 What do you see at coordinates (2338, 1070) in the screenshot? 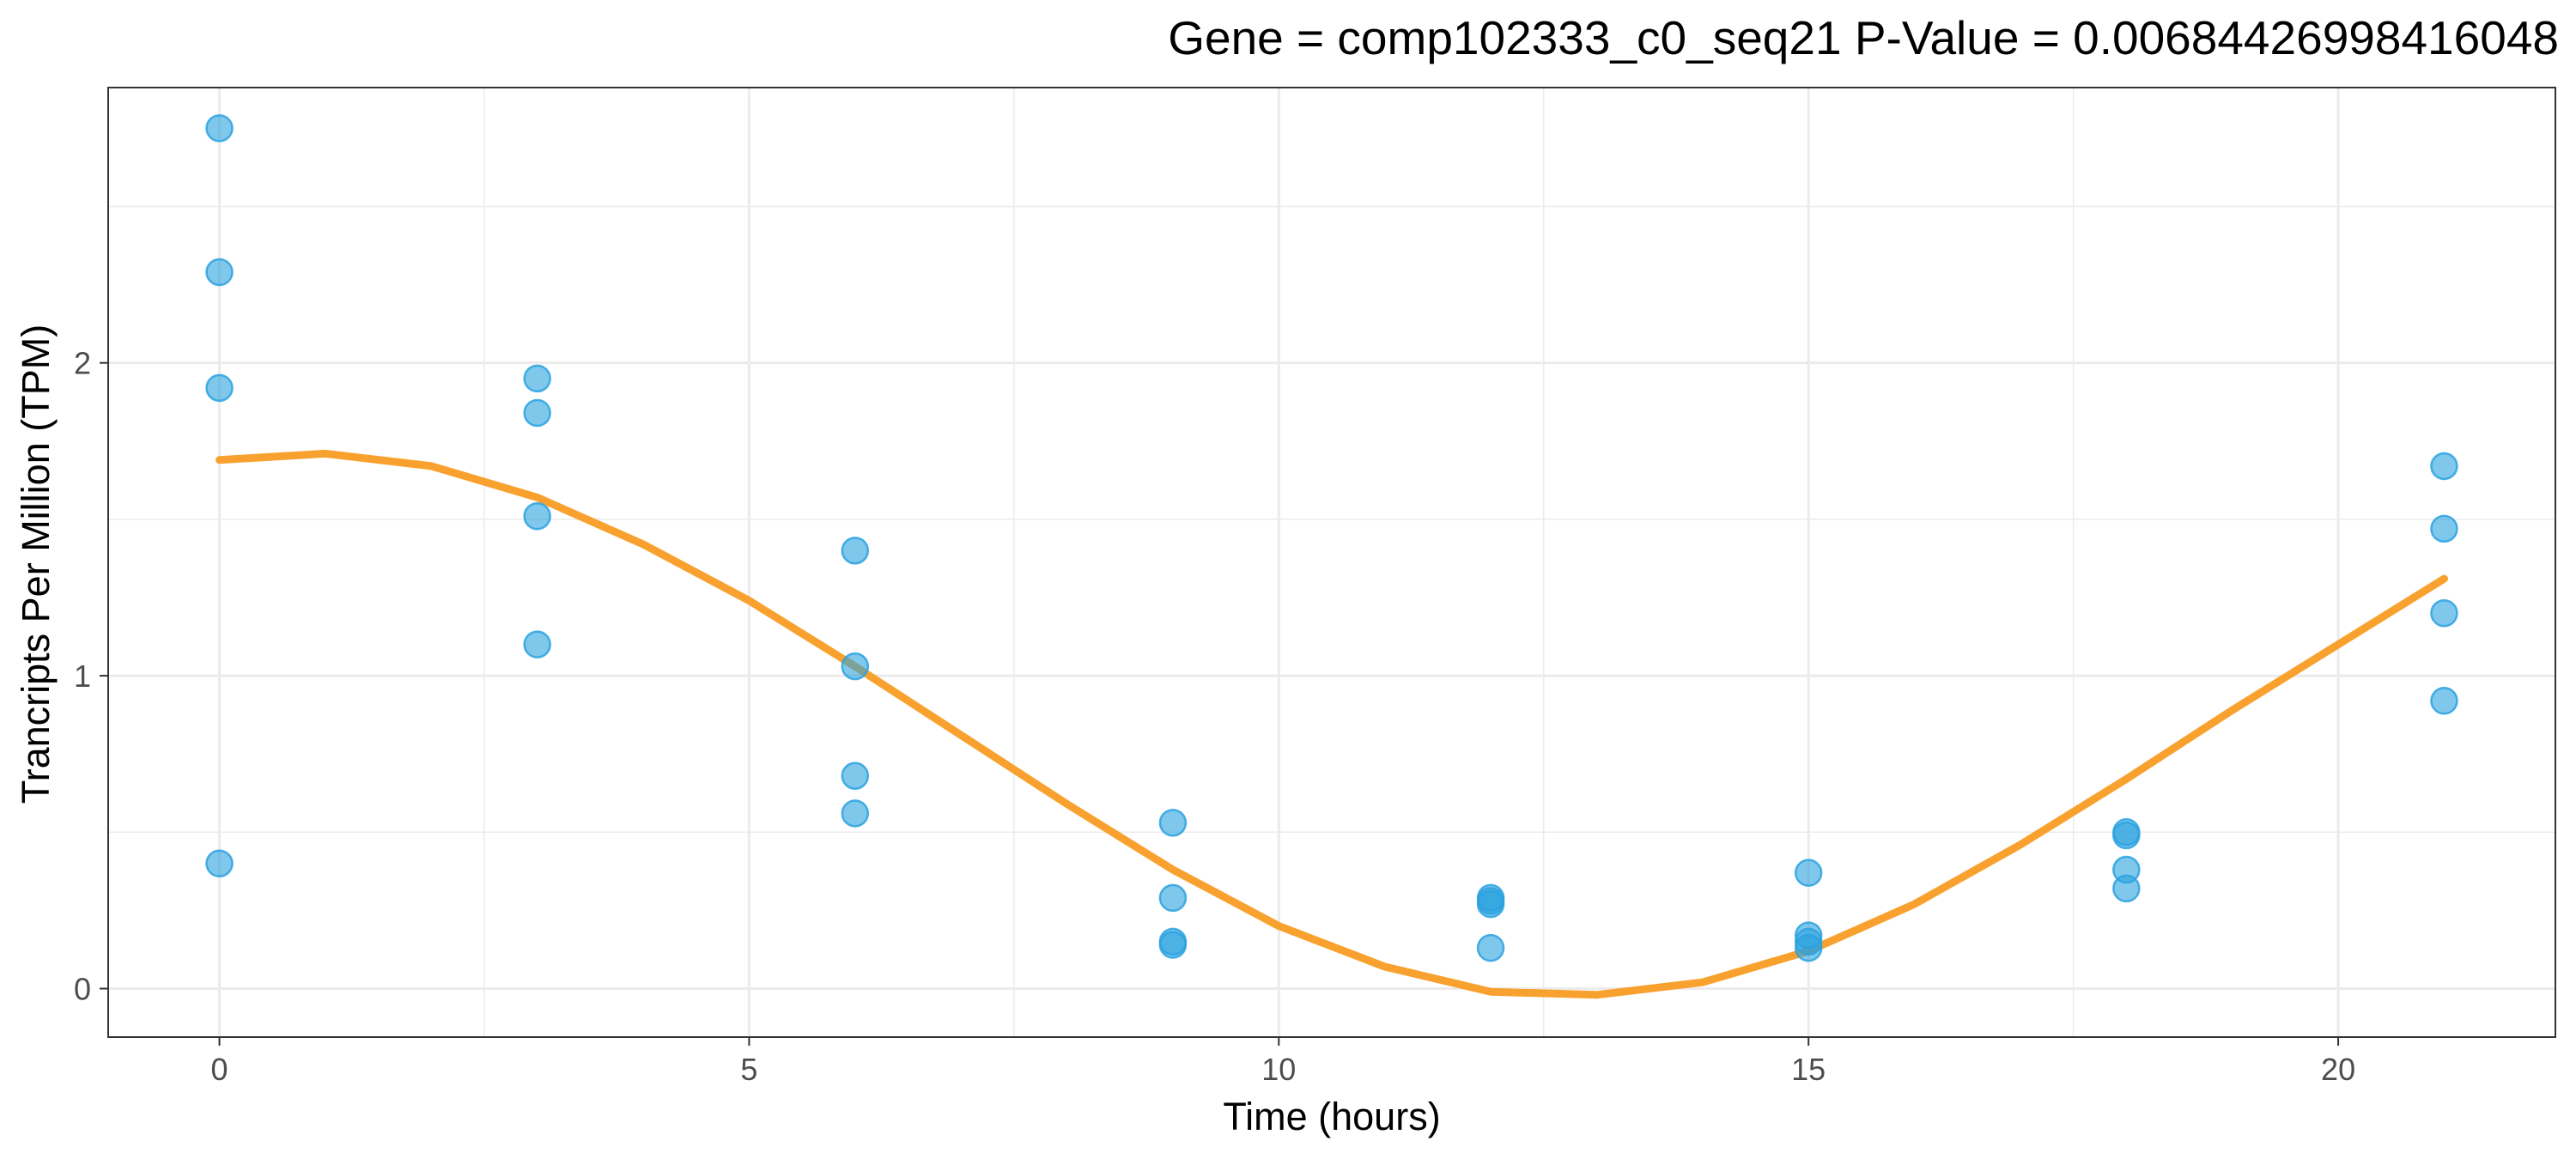
I see `x-tick-label: 20` at bounding box center [2338, 1070].